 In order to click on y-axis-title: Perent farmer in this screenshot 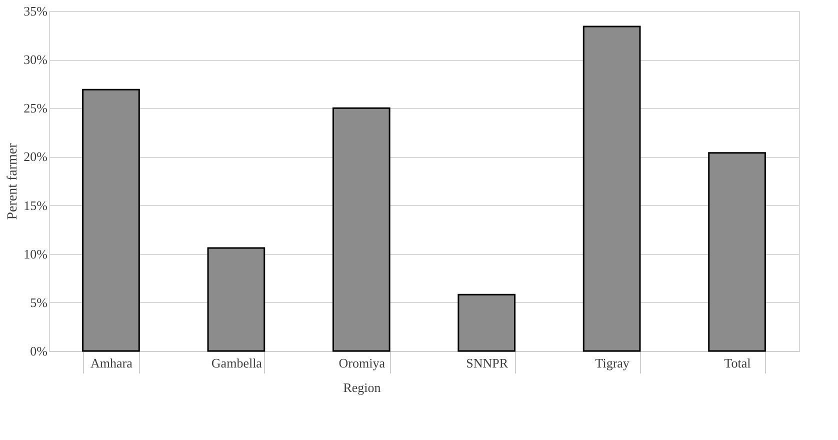, I will do `click(13, 181)`.